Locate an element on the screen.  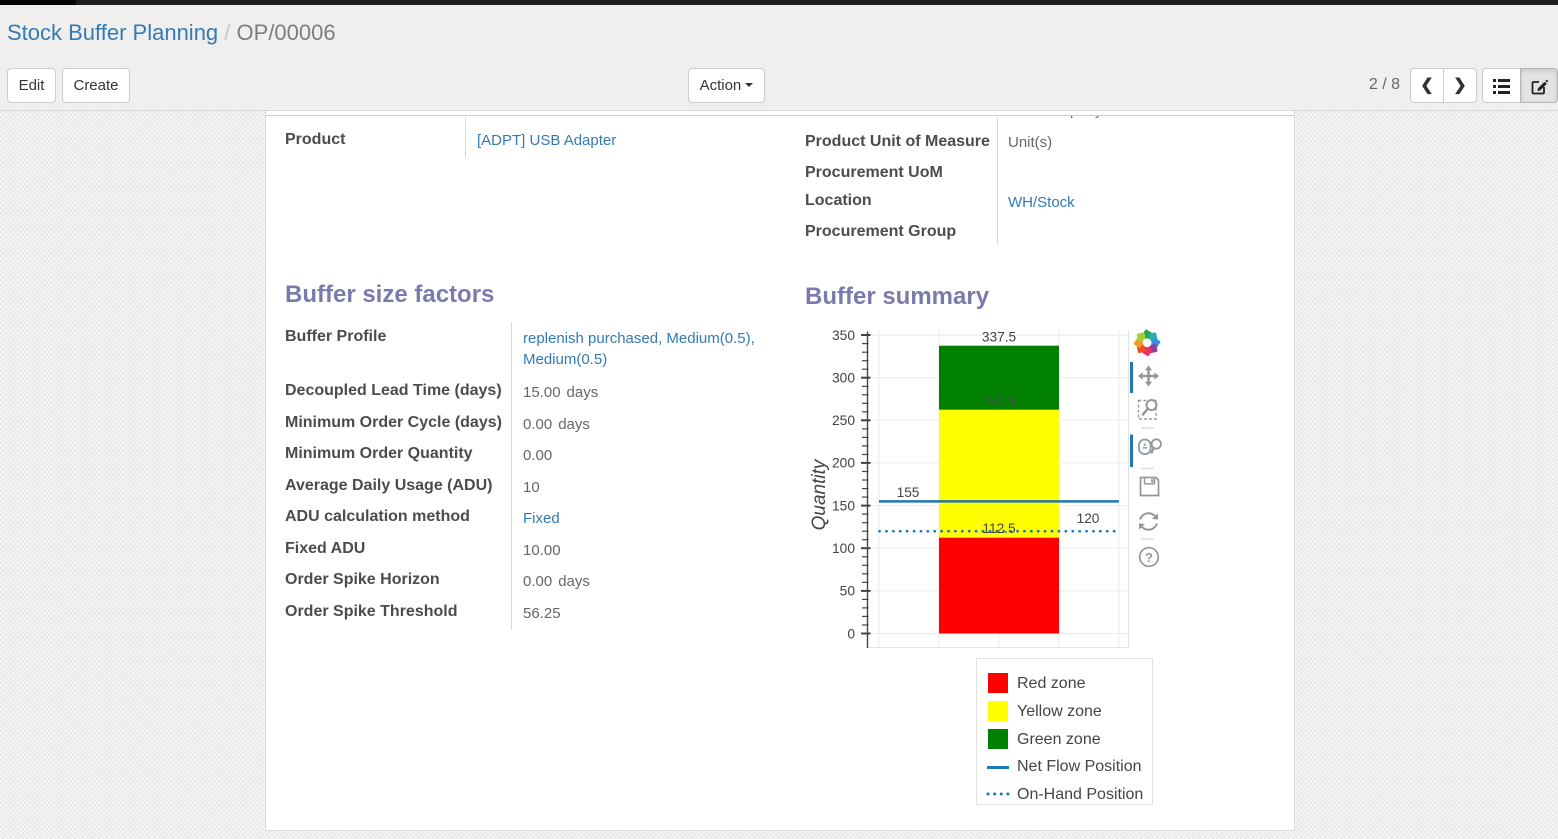
svg-text: 262.5 is located at coordinates (999, 401).